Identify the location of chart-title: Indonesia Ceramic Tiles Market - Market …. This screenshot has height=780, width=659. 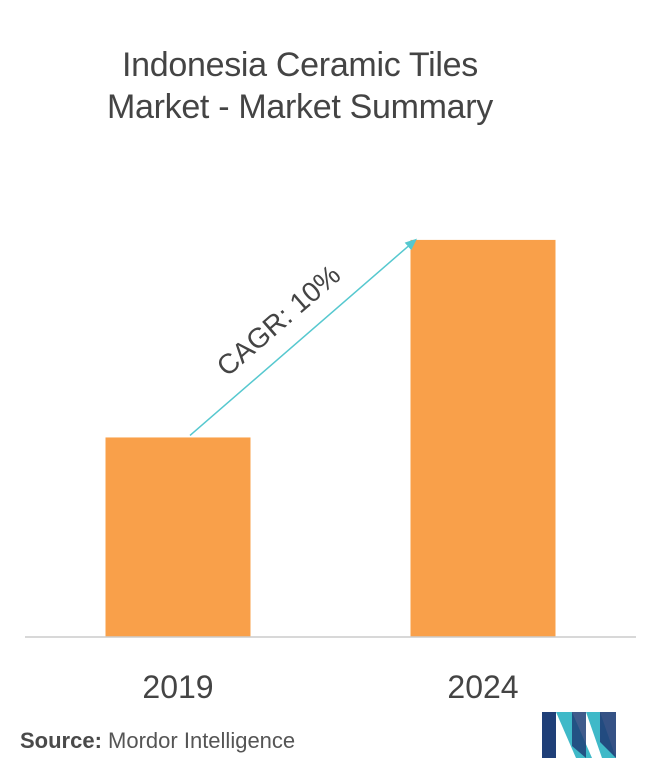
(300, 86).